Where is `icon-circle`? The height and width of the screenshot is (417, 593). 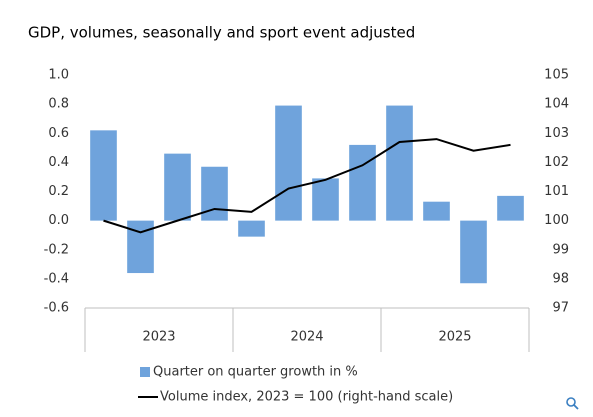
icon-circle is located at coordinates (571, 402).